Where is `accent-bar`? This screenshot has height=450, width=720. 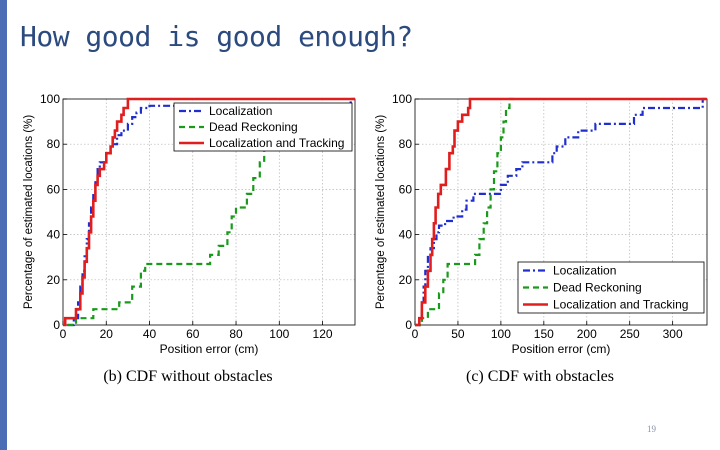 accent-bar is located at coordinates (3, 225).